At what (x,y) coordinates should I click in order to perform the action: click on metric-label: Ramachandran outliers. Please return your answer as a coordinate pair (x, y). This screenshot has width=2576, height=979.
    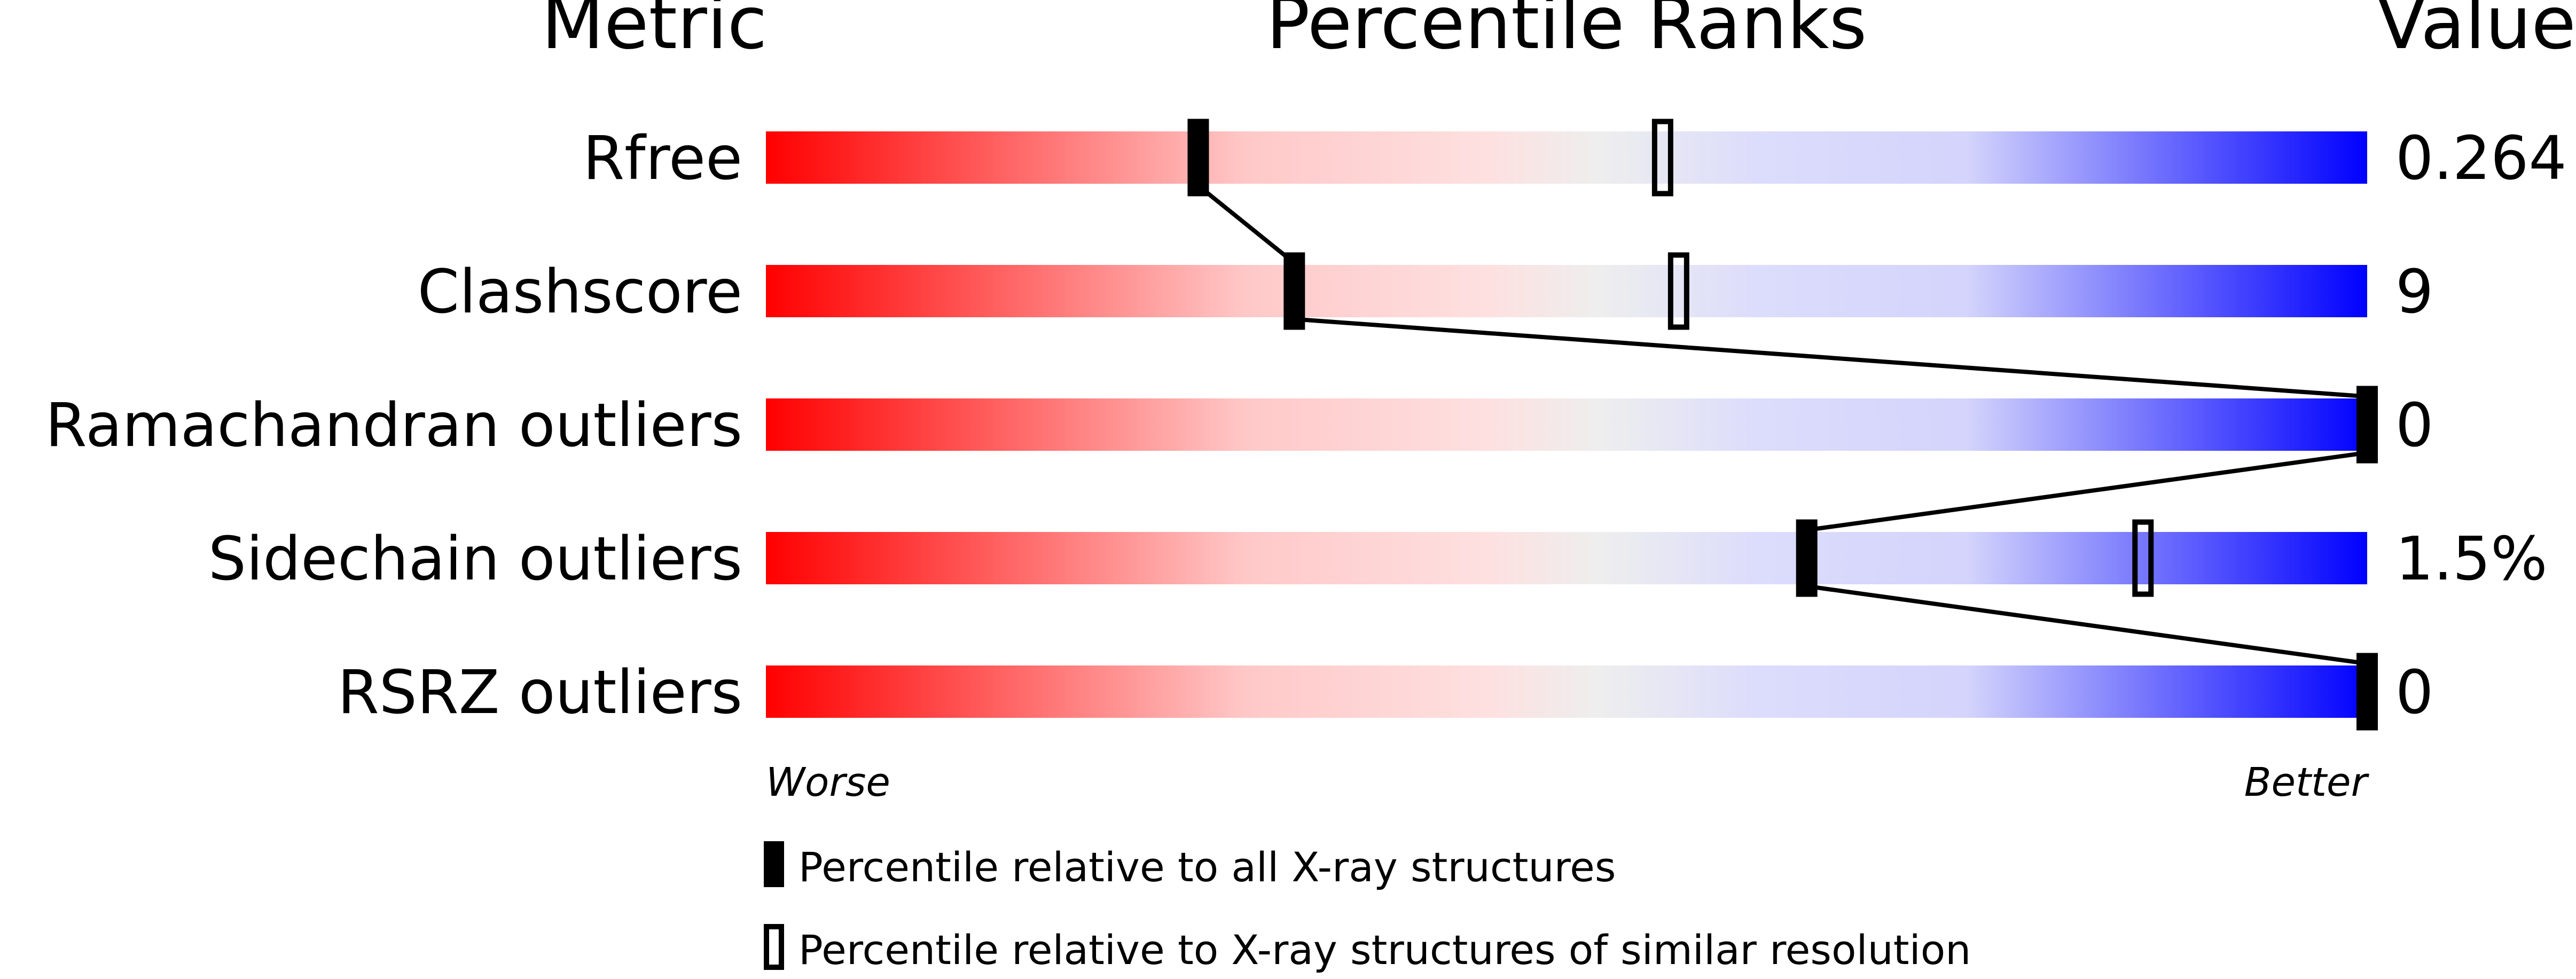
    Looking at the image, I should click on (393, 425).